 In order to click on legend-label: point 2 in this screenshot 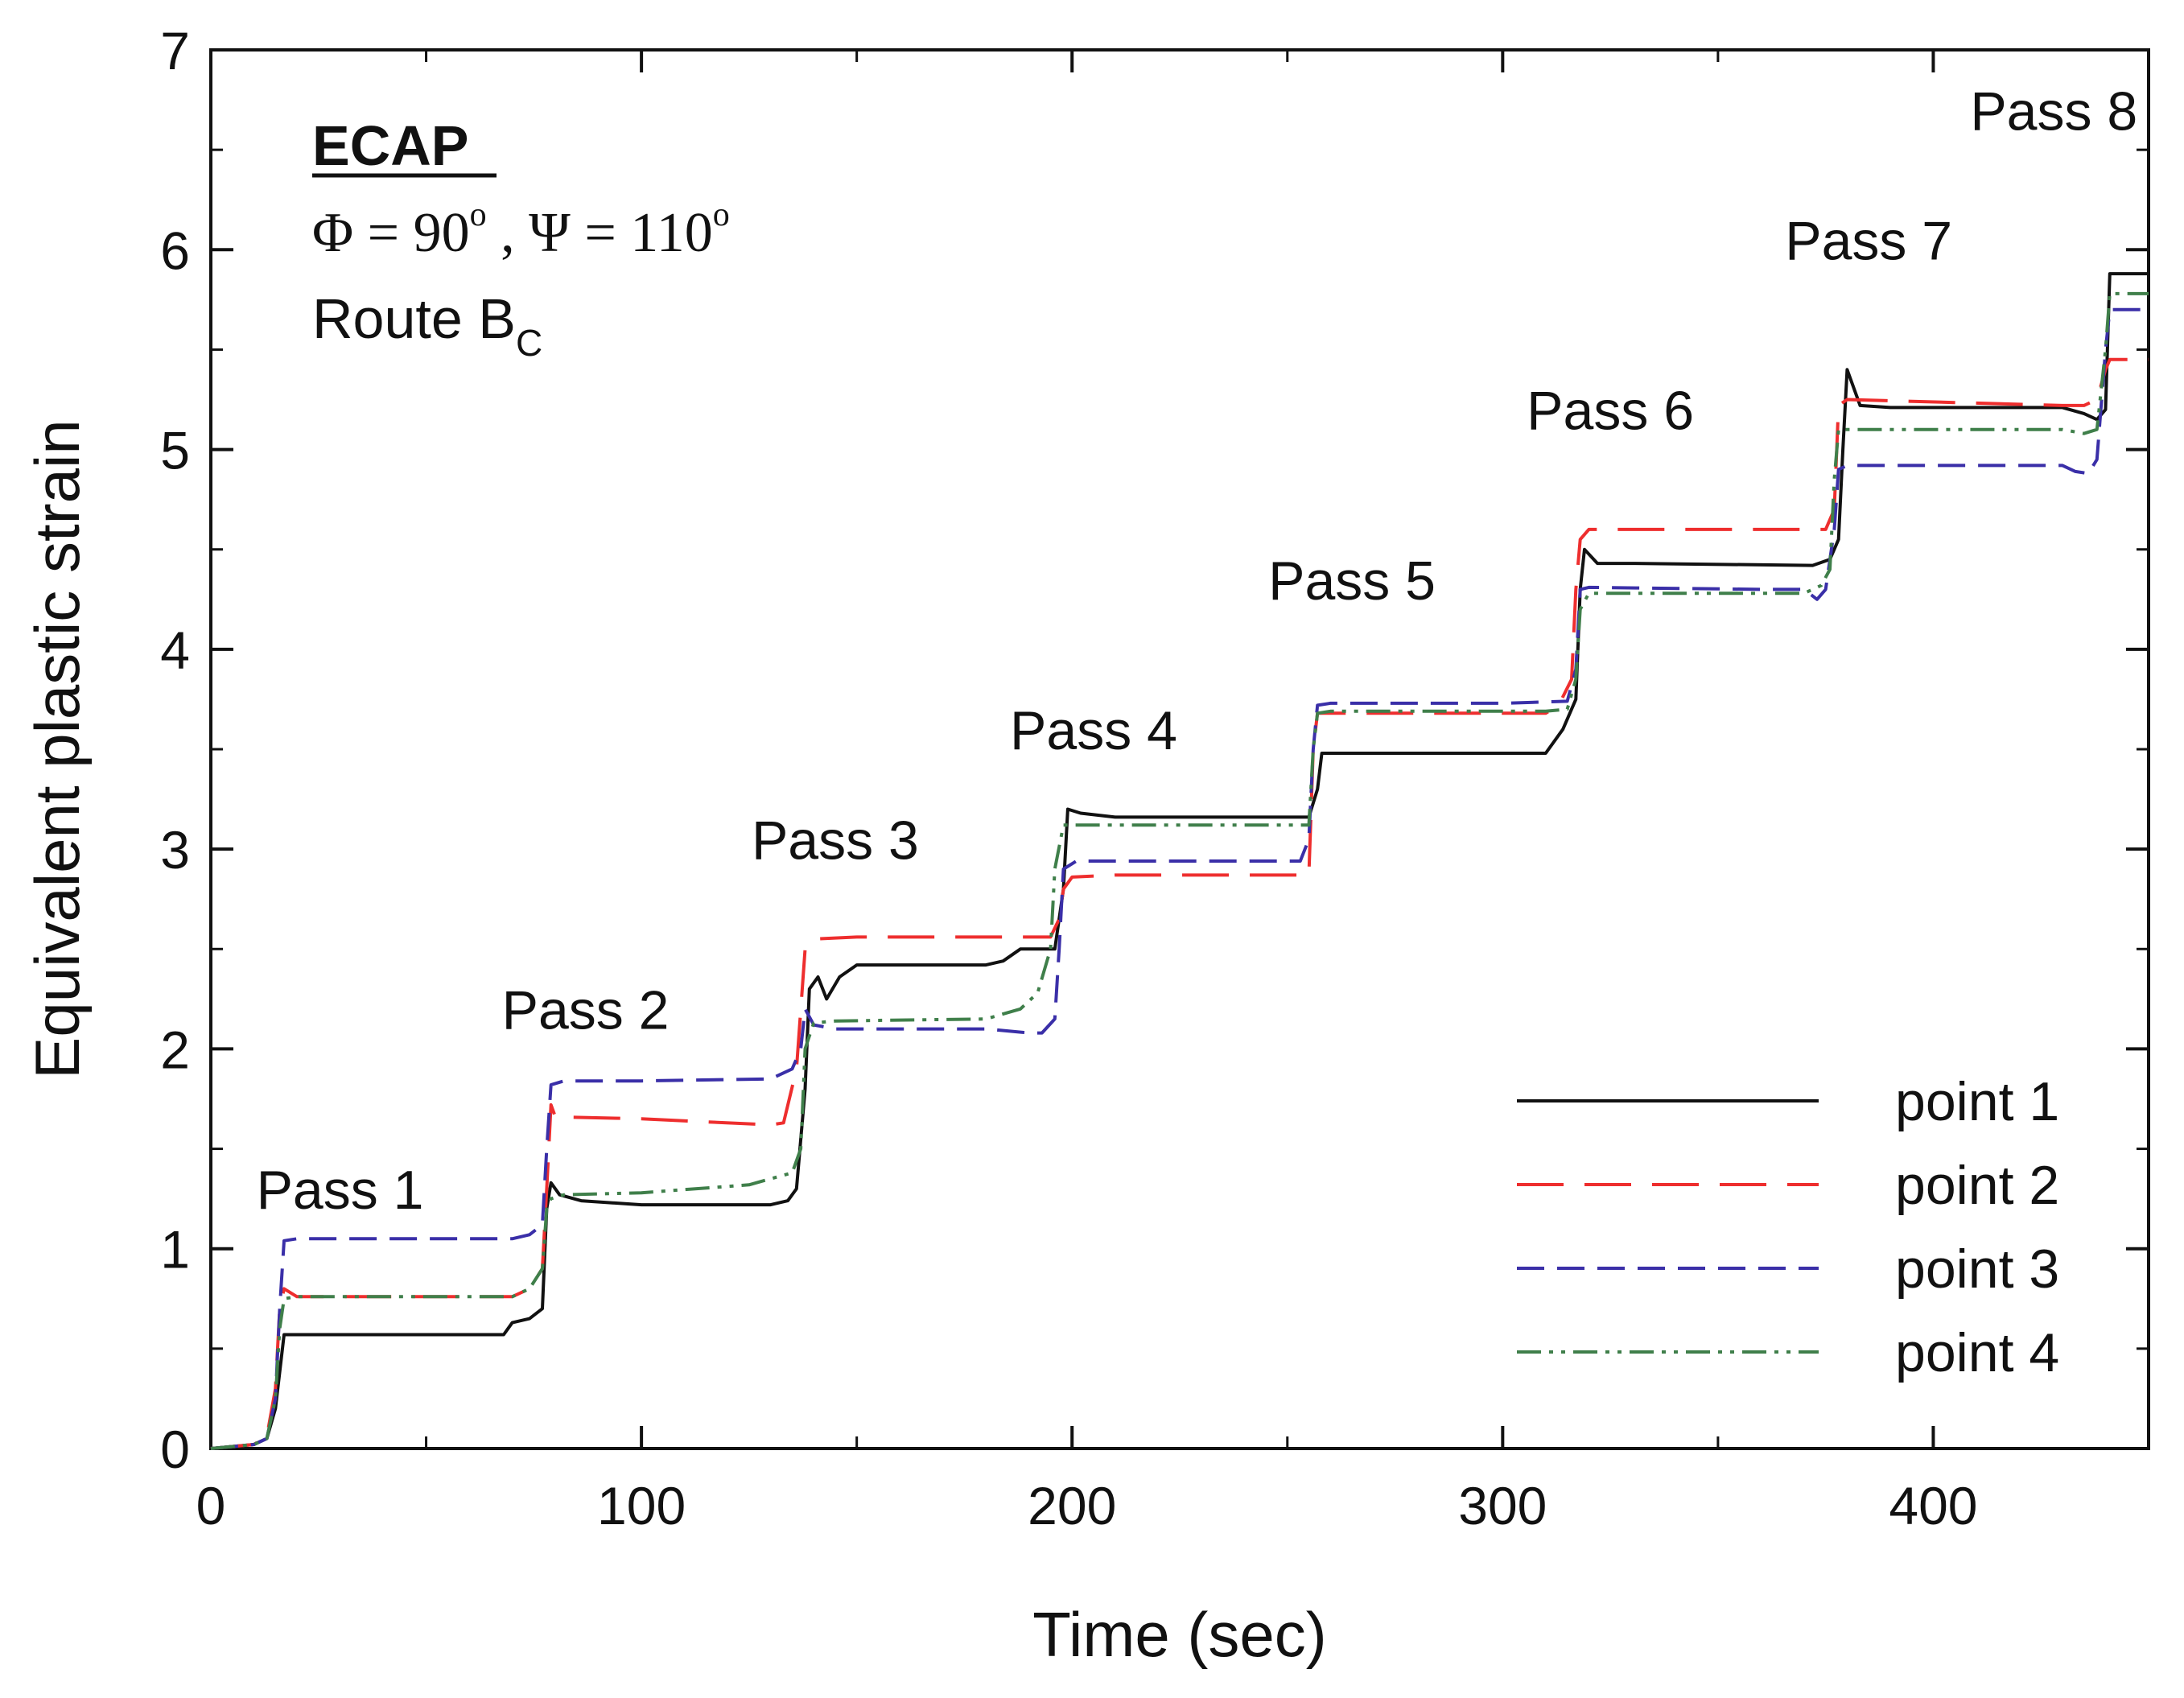, I will do `click(1977, 1185)`.